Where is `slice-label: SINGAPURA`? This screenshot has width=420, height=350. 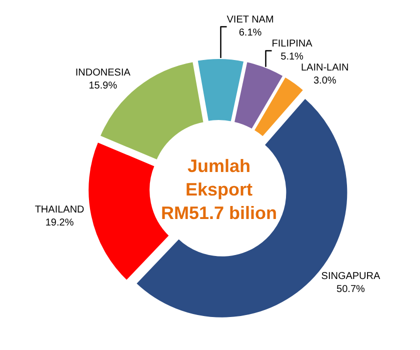 slice-label: SINGAPURA is located at coordinates (350, 276).